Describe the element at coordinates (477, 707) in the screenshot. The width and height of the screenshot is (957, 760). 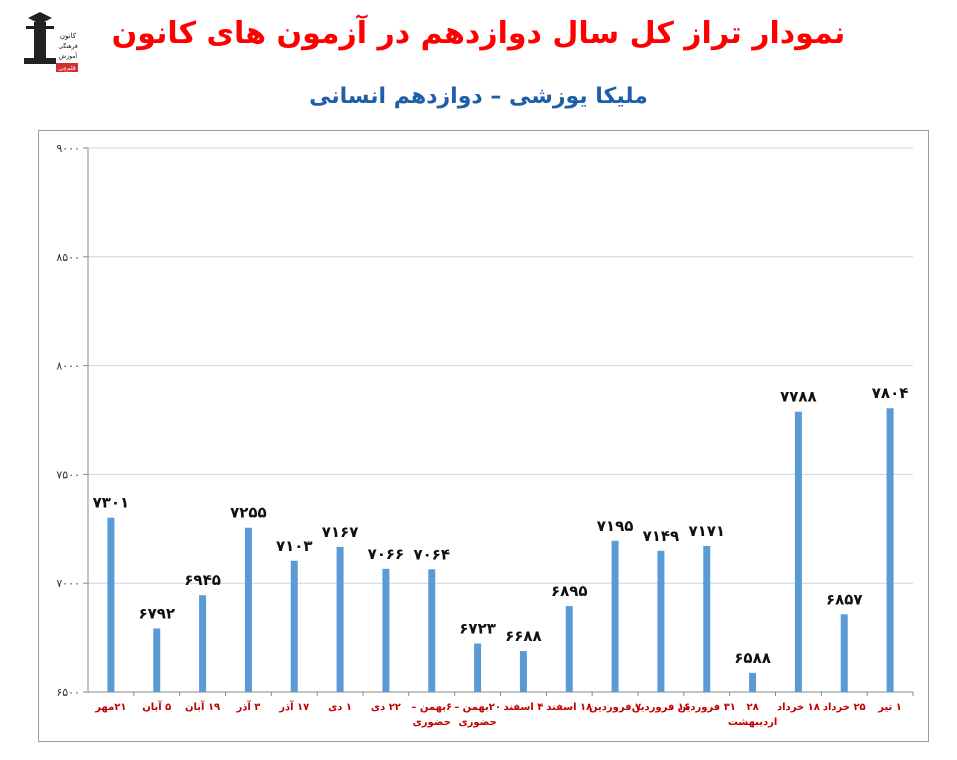
I see `x-tick-label-line: ۲۰بهمن –` at that location.